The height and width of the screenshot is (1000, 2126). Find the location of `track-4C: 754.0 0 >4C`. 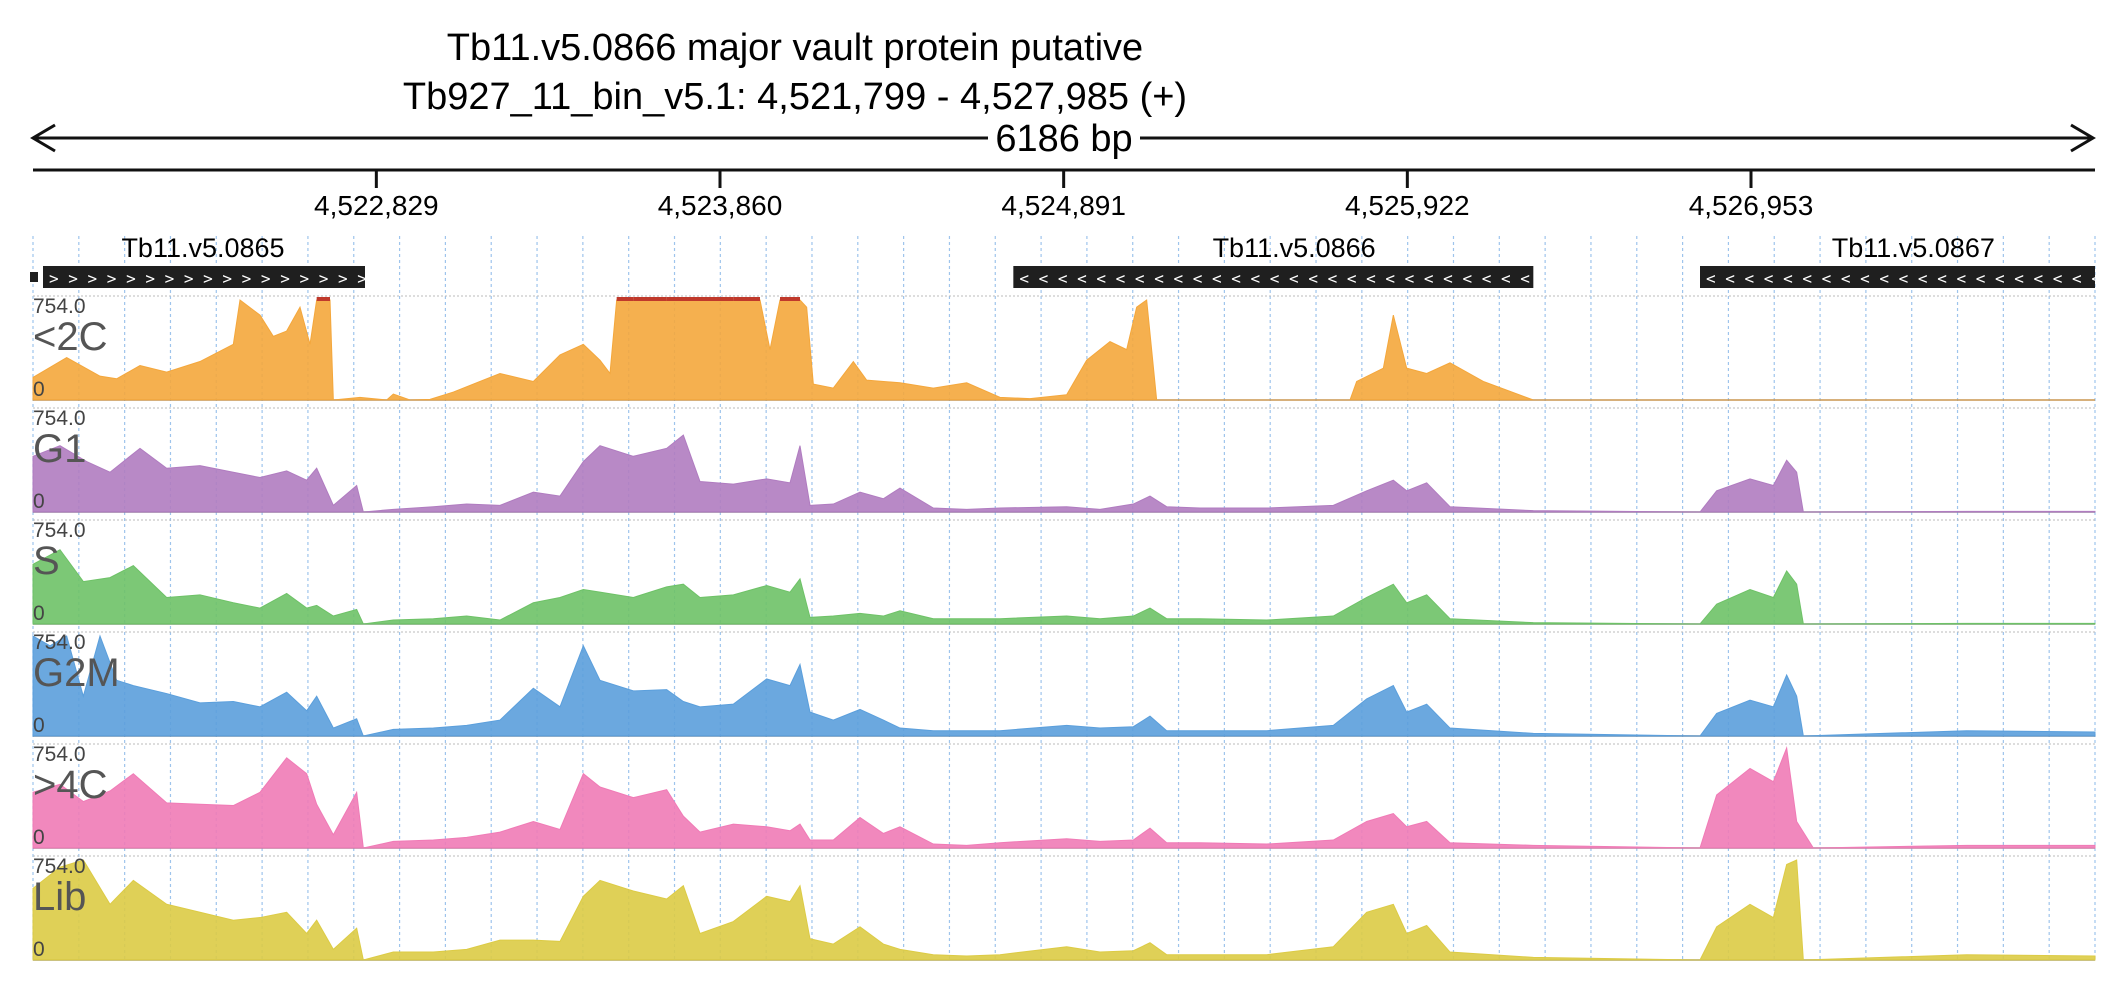

track-4C: 754.0 0 >4C is located at coordinates (1064, 796).